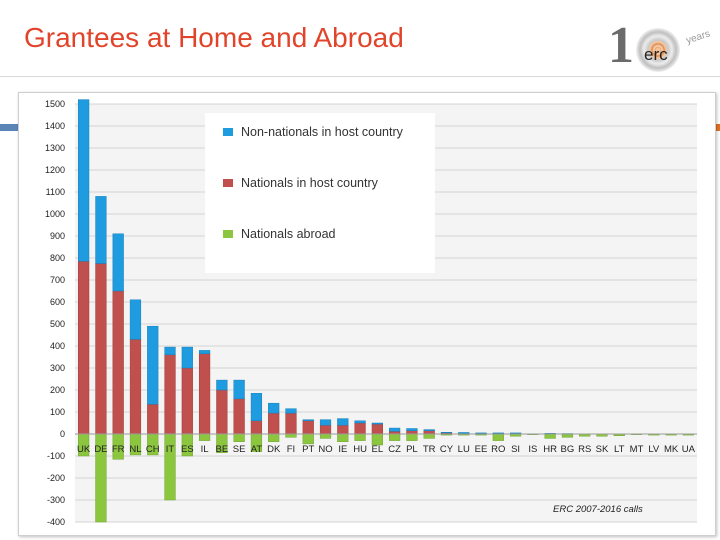  What do you see at coordinates (378, 449) in the screenshot?
I see `x-category-label: EL` at bounding box center [378, 449].